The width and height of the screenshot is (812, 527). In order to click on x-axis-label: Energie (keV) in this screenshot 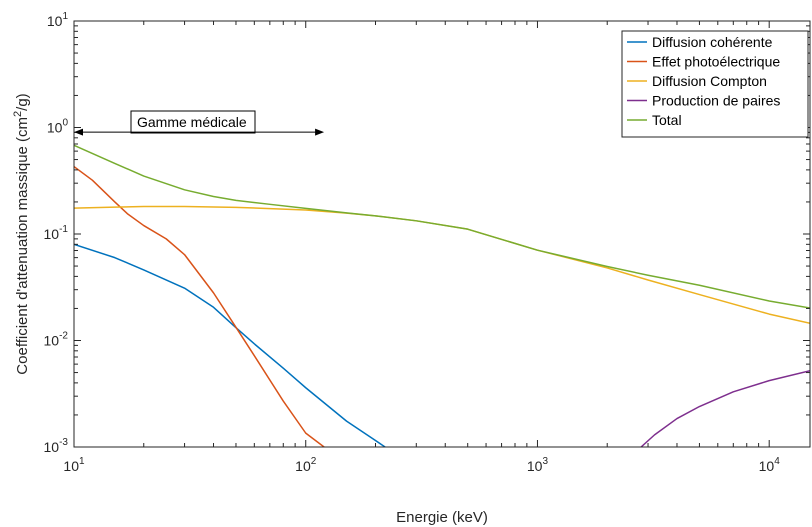, I will do `click(442, 517)`.